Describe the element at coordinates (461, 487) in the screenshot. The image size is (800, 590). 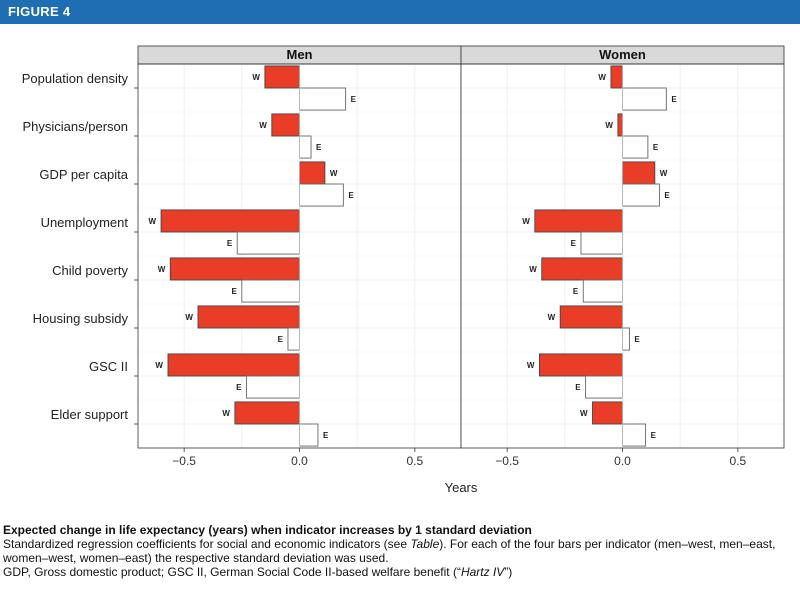
I see `x-axis-title: Years` at that location.